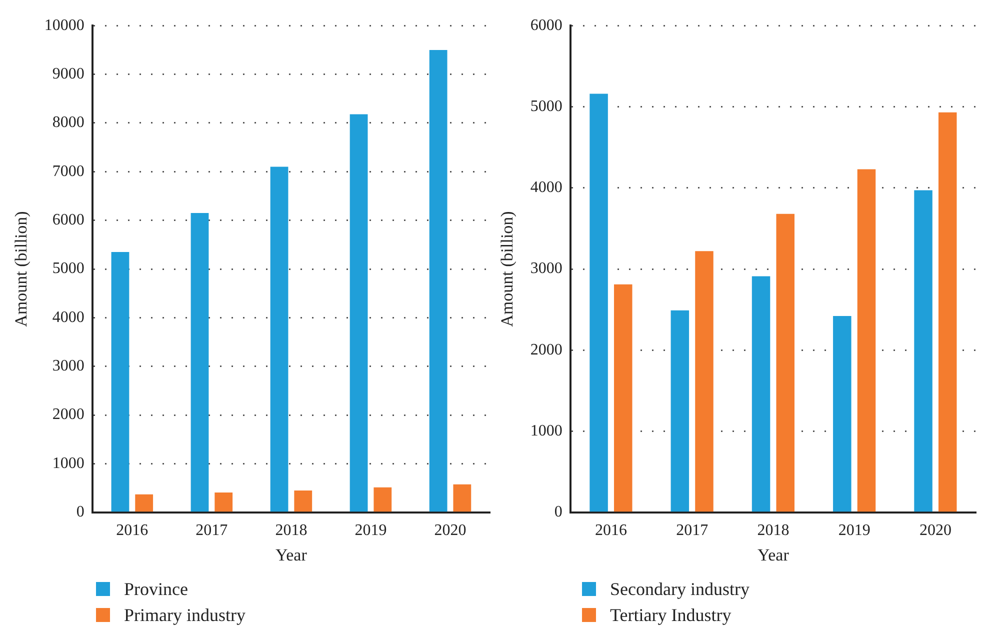 This screenshot has width=988, height=633. Describe the element at coordinates (64, 25) in the screenshot. I see `y-tick-label: 10000` at that location.